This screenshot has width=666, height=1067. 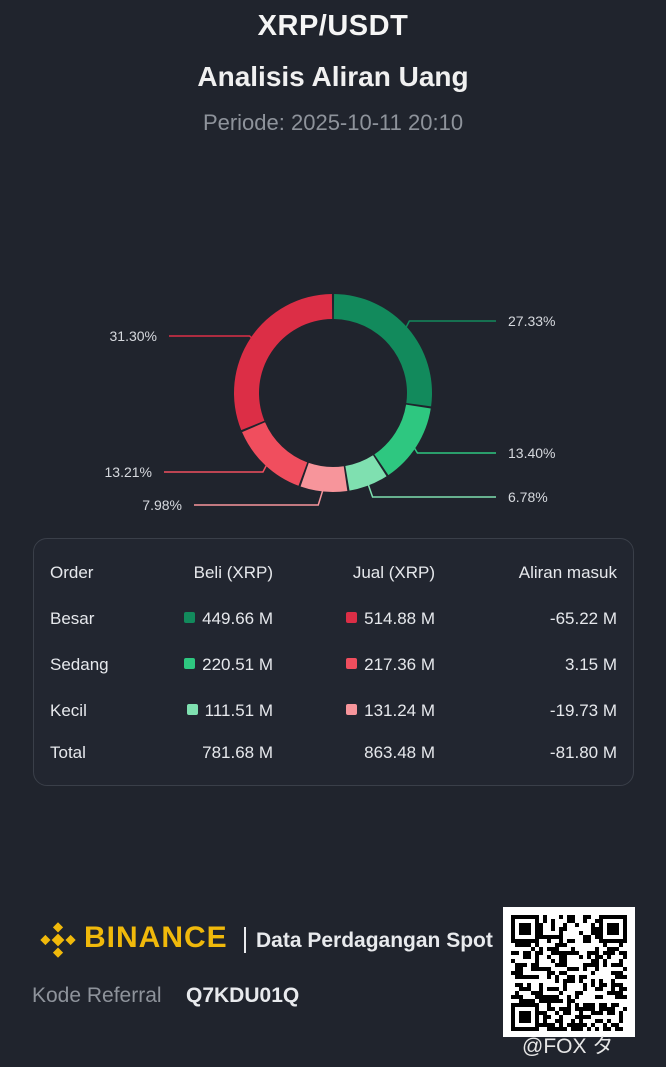 I want to click on row-label-total: Total, so click(x=68, y=752).